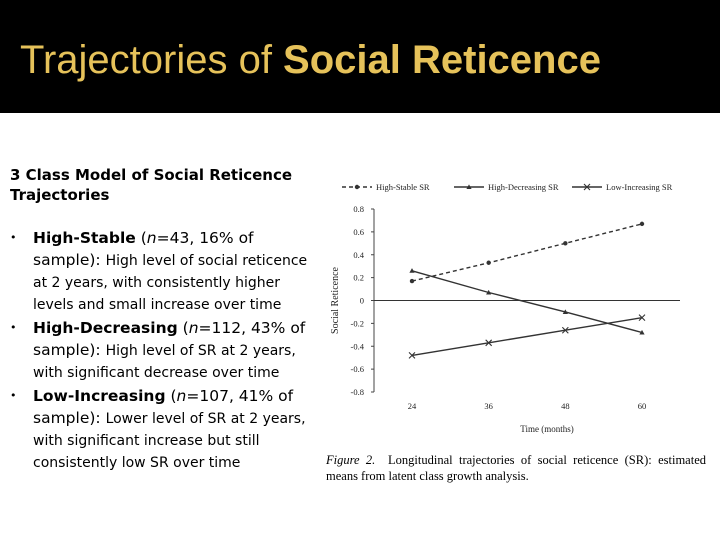 Image resolution: width=720 pixels, height=540 pixels. What do you see at coordinates (639, 187) in the screenshot?
I see `legend-label: Low-Increasing SR` at bounding box center [639, 187].